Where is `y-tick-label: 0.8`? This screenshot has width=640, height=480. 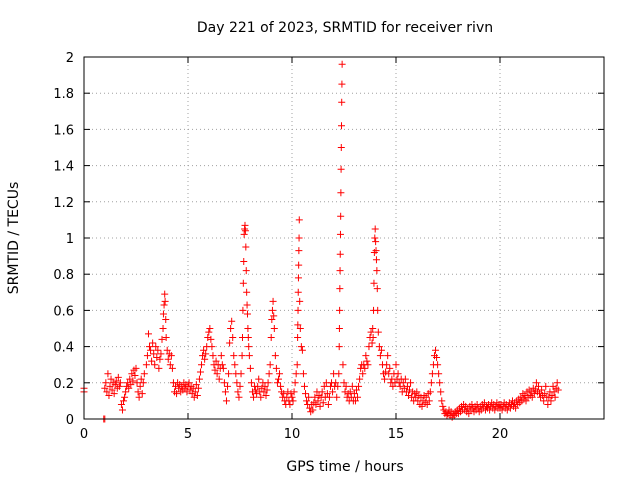 y-tick-label: 0.8 is located at coordinates (63, 275).